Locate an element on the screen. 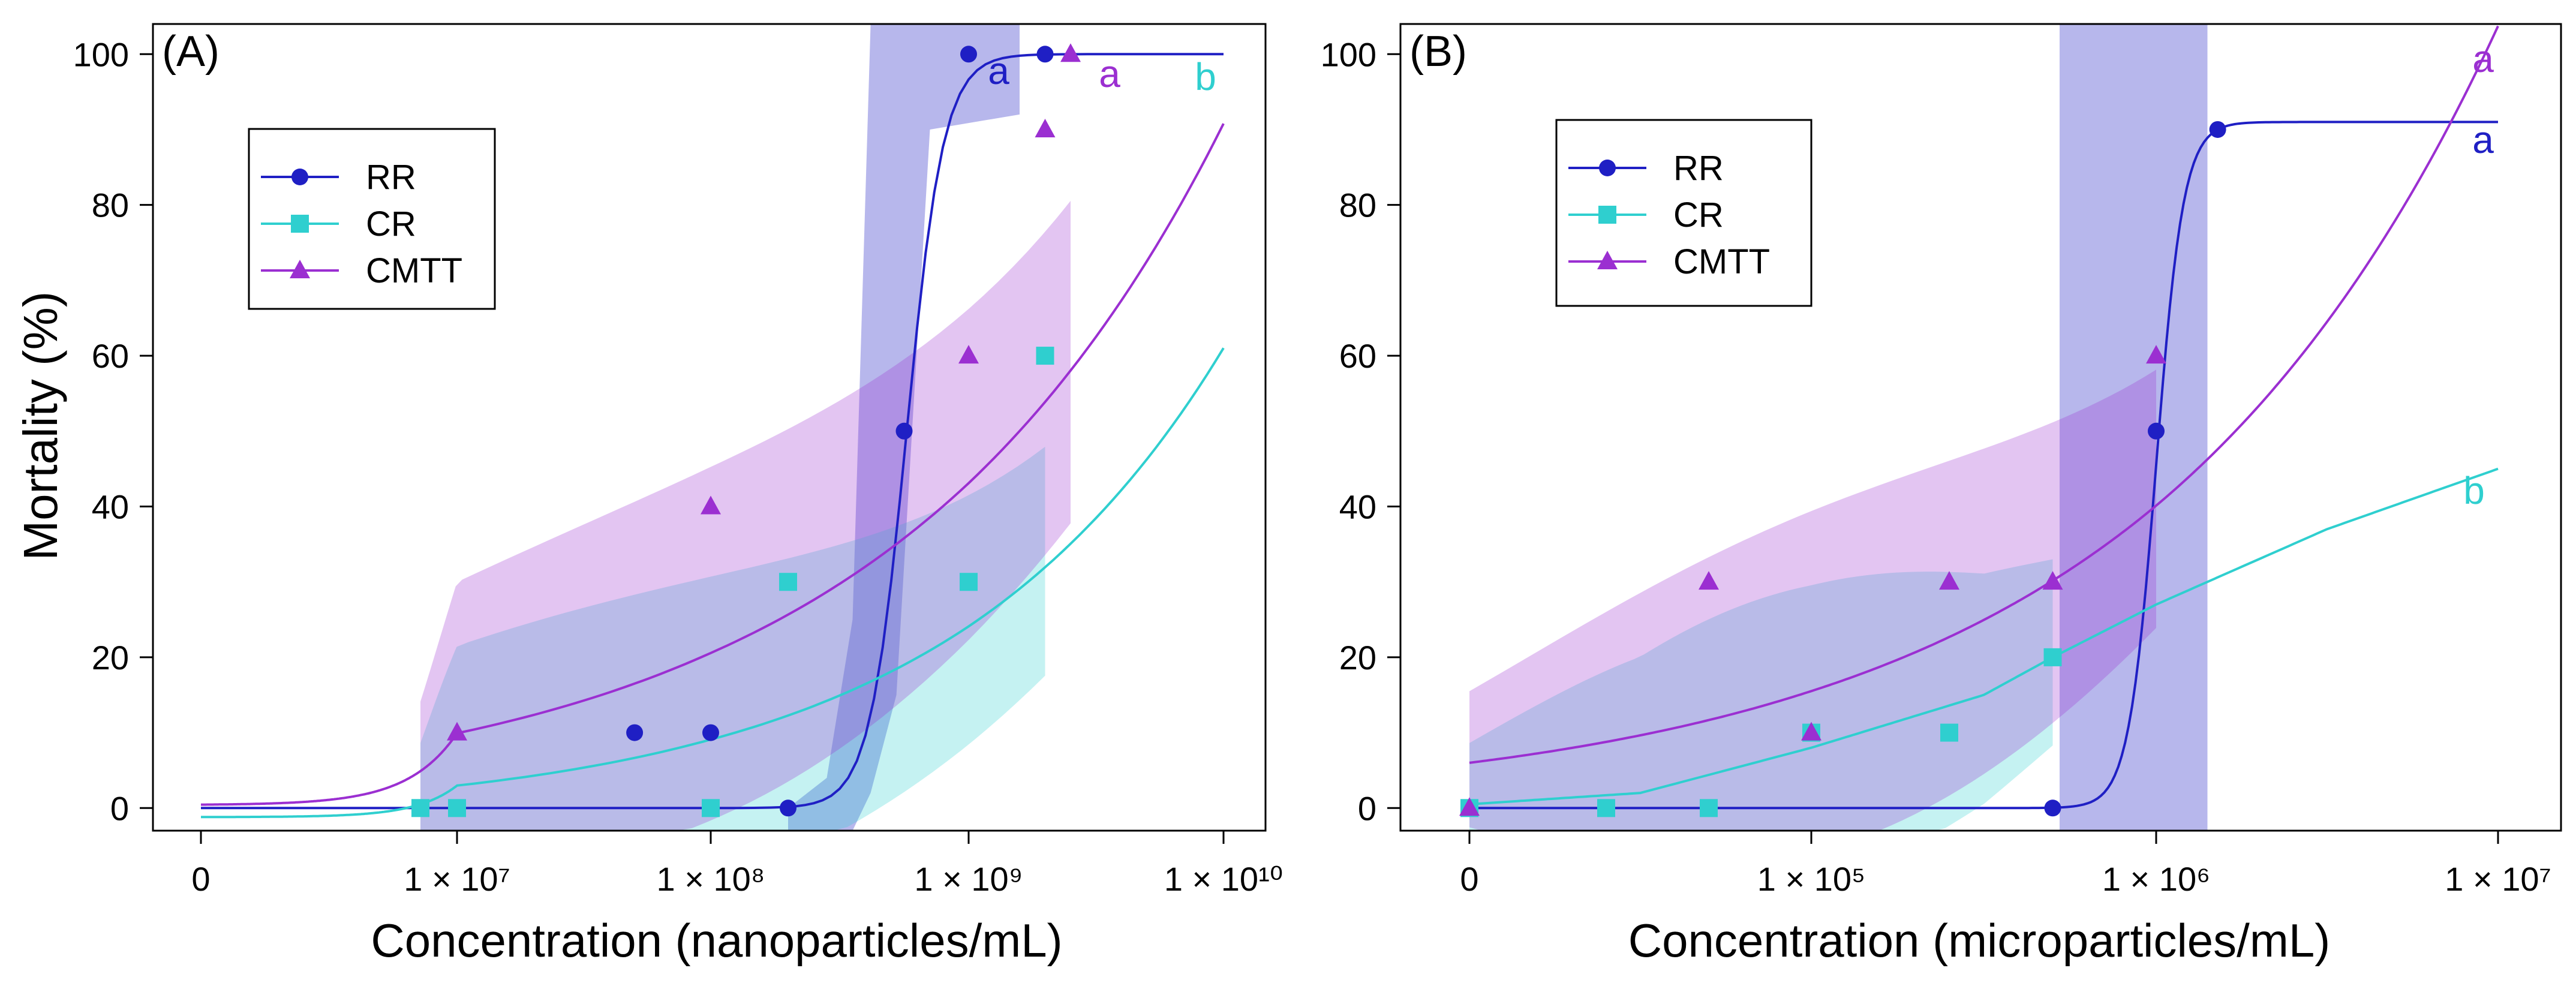 The height and width of the screenshot is (986, 2576). significance-letters-b: a b a is located at coordinates (2478, 274).